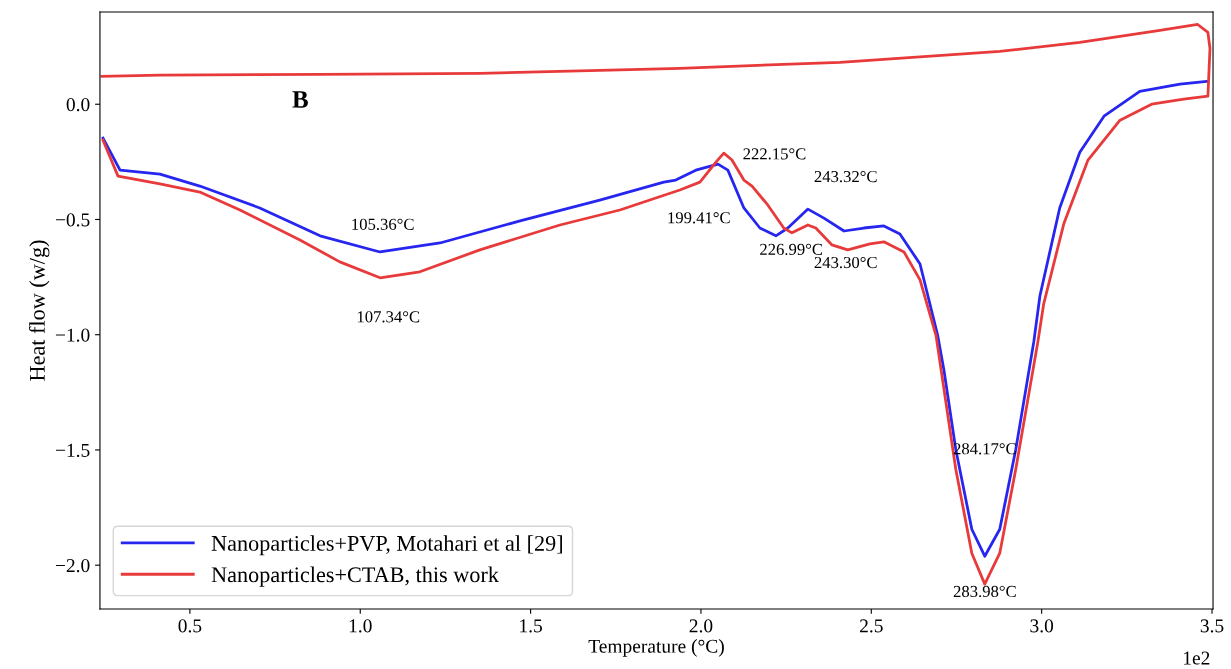 This screenshot has height=669, width=1231. I want to click on y-tick-label: −0.5, so click(72, 220).